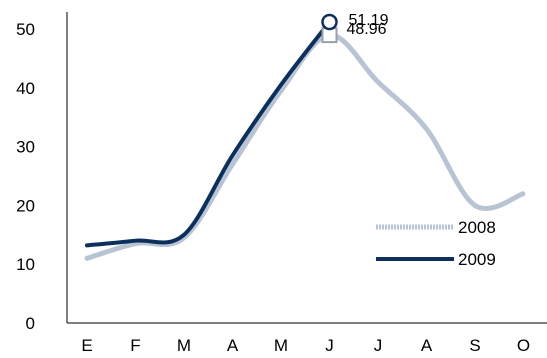  I want to click on y-tick-label: 20, so click(25, 205).